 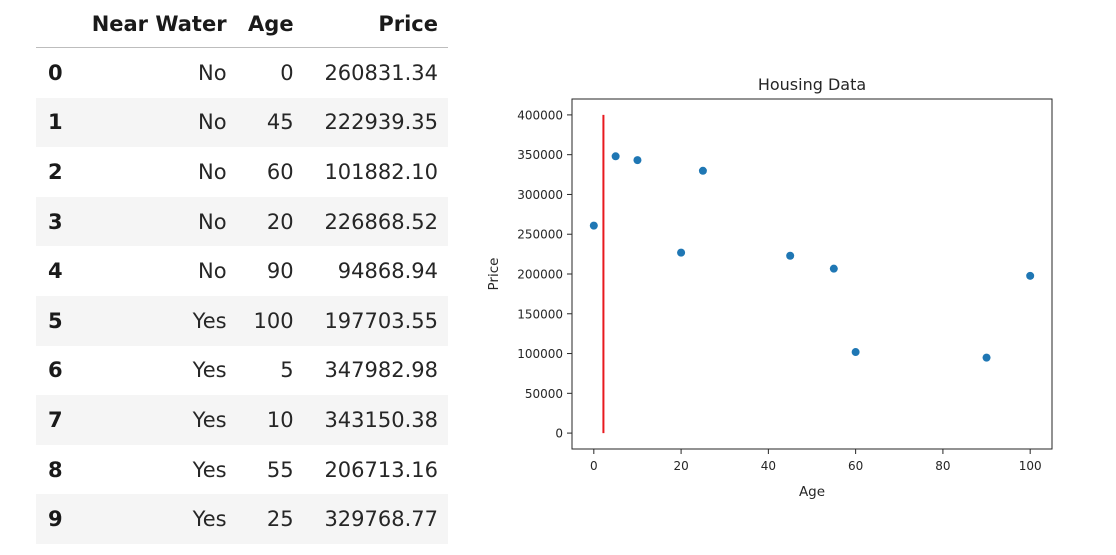 I want to click on cell-price: 206713.16, so click(x=381, y=469).